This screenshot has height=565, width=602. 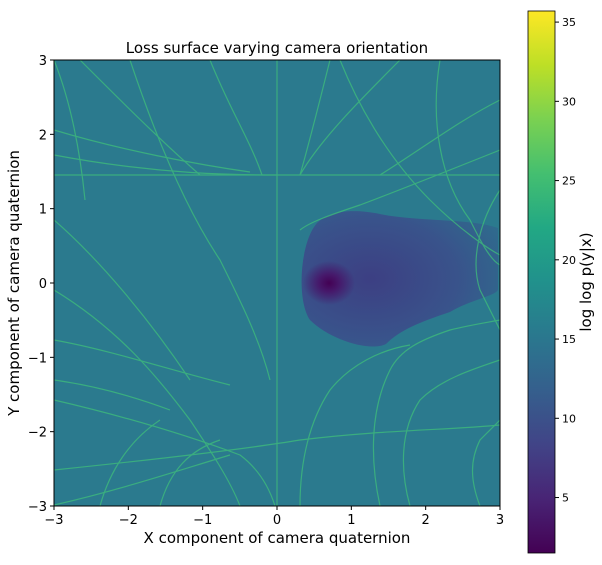 I want to click on colorbar-tick-label: 35, so click(x=569, y=22).